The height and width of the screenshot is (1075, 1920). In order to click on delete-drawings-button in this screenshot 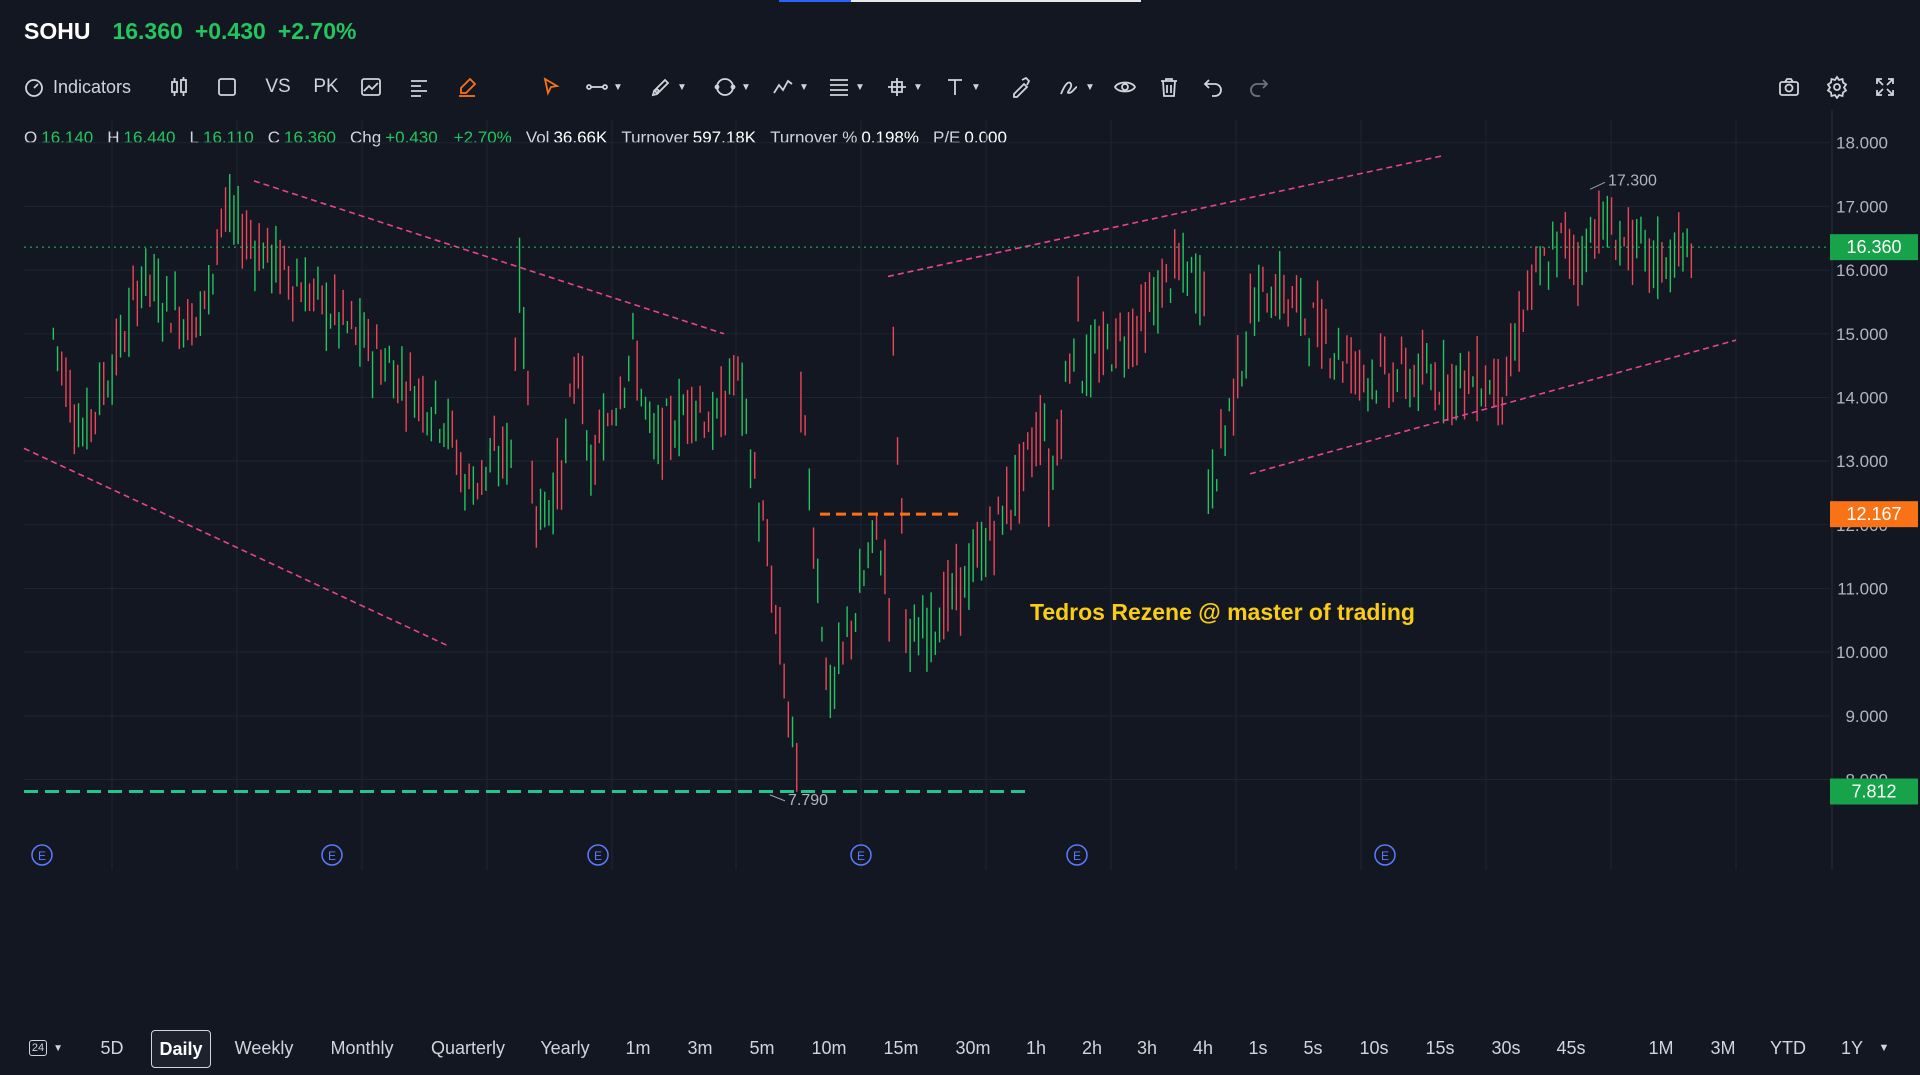, I will do `click(1169, 87)`.